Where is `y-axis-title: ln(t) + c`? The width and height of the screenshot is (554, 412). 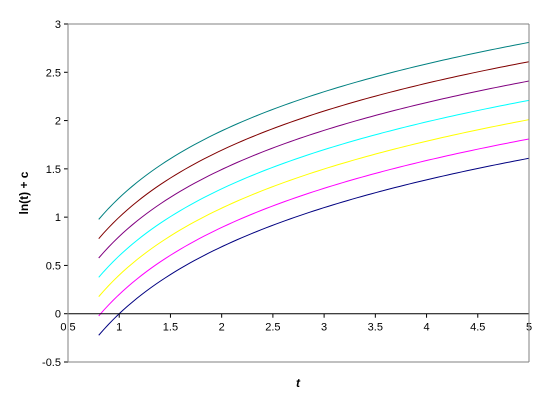 y-axis-title: ln(t) + c is located at coordinates (24, 192).